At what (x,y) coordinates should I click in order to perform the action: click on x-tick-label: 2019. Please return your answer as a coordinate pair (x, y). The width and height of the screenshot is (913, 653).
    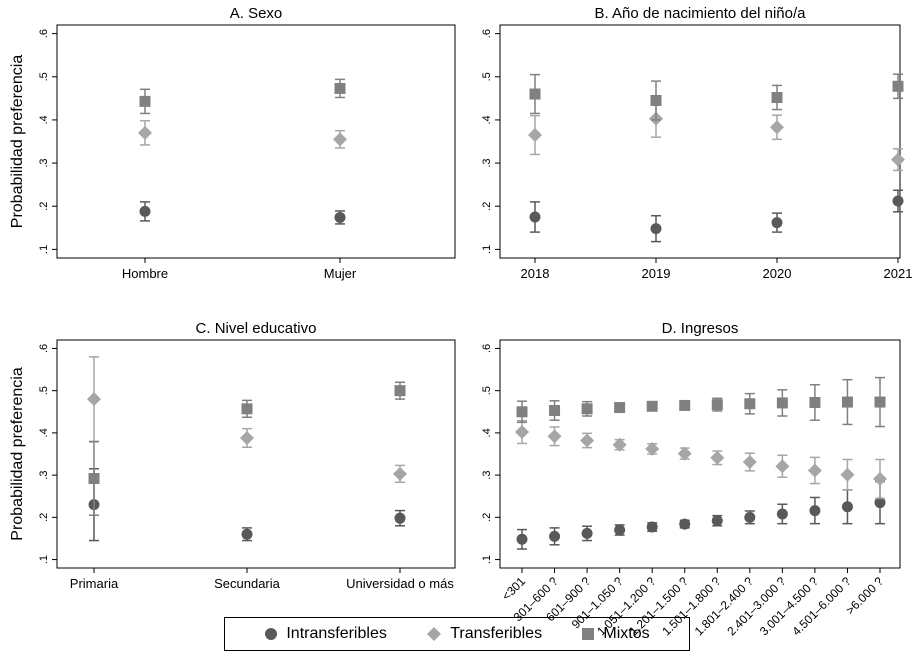
    Looking at the image, I should click on (656, 273).